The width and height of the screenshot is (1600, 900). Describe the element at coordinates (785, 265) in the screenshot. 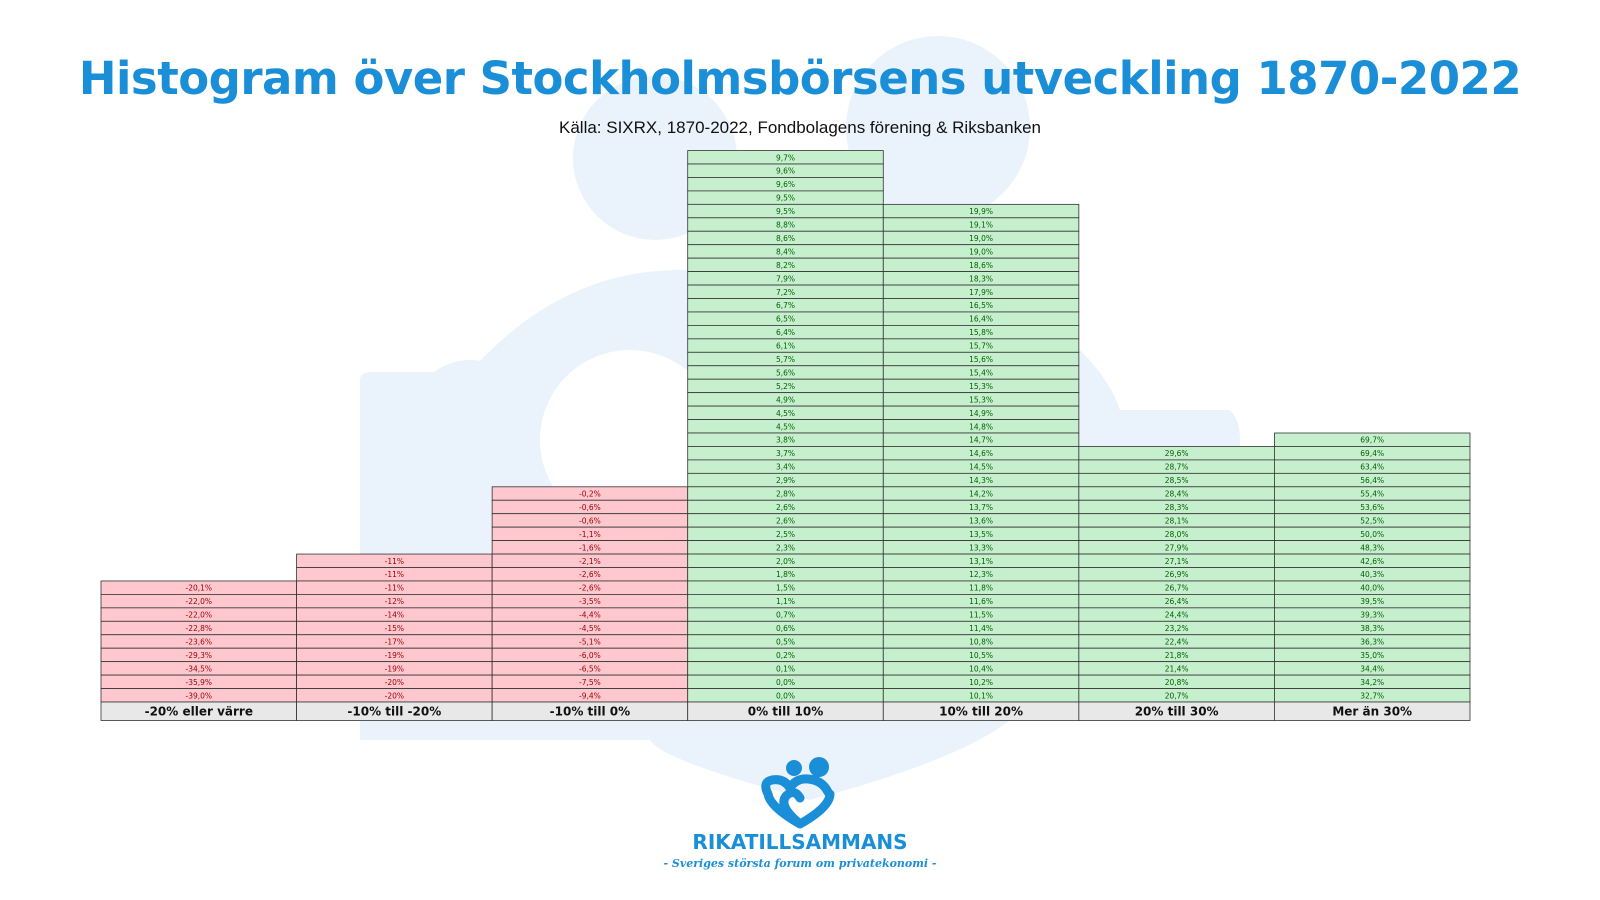

I see `cell-value-label: 8,2%` at that location.